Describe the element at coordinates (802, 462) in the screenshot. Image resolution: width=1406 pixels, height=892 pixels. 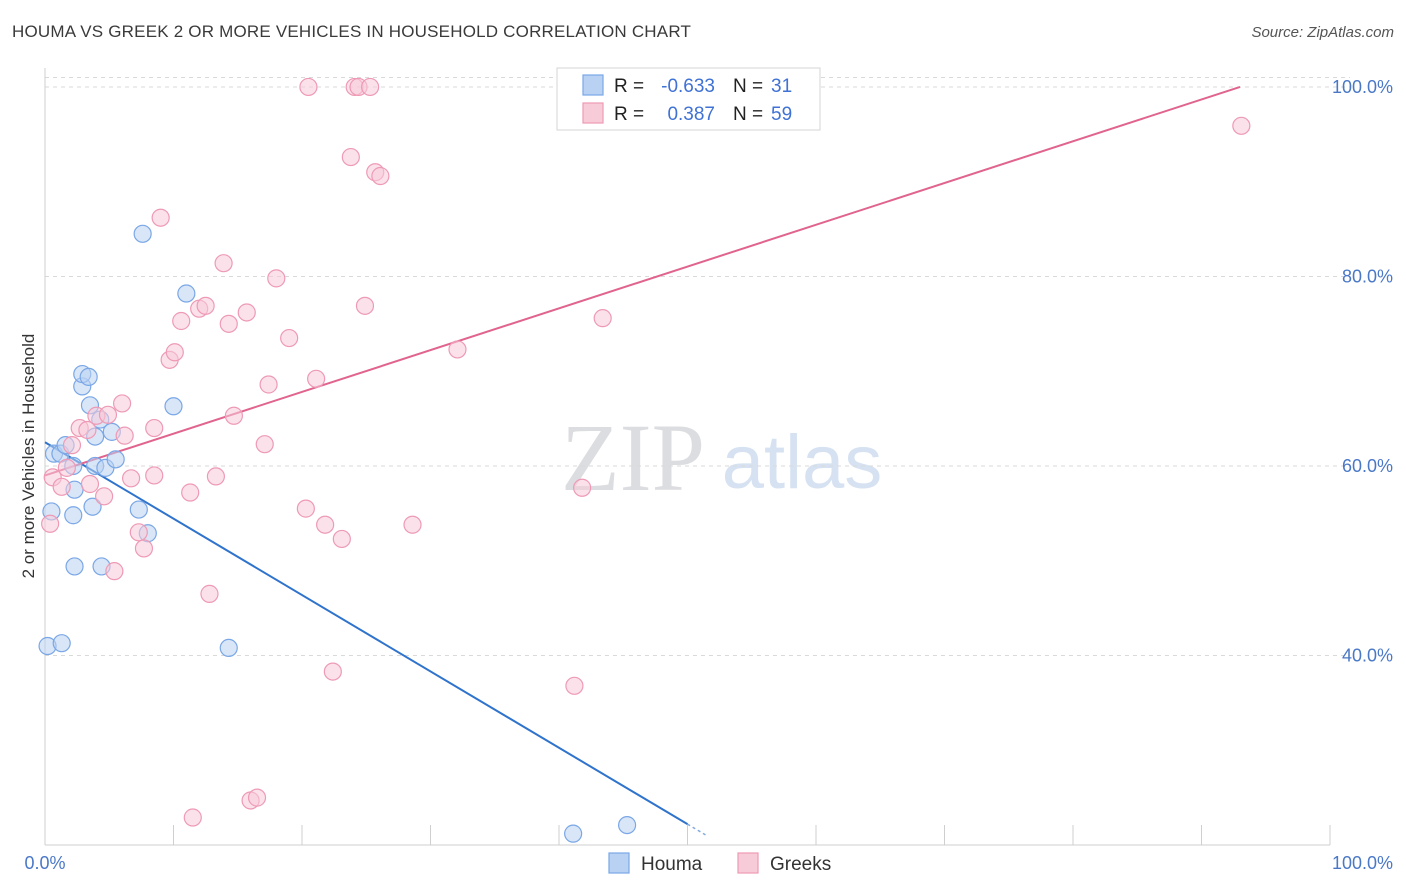
I see `watermark-atlas: atlas` at that location.